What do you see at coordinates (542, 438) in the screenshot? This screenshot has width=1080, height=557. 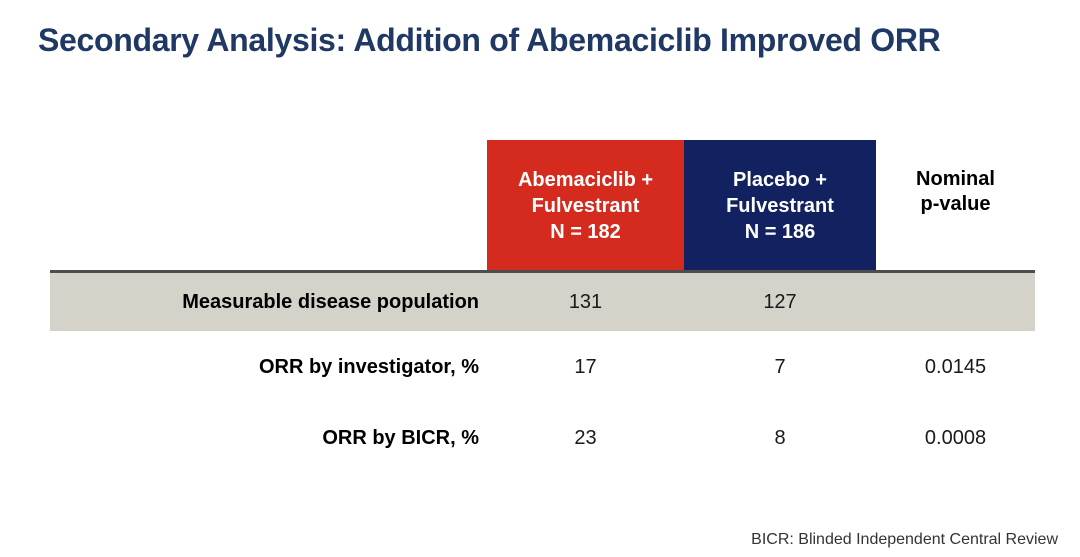 I see `table-row-orr-bicr: ORR by BICR, % 23 8 0.0008` at bounding box center [542, 438].